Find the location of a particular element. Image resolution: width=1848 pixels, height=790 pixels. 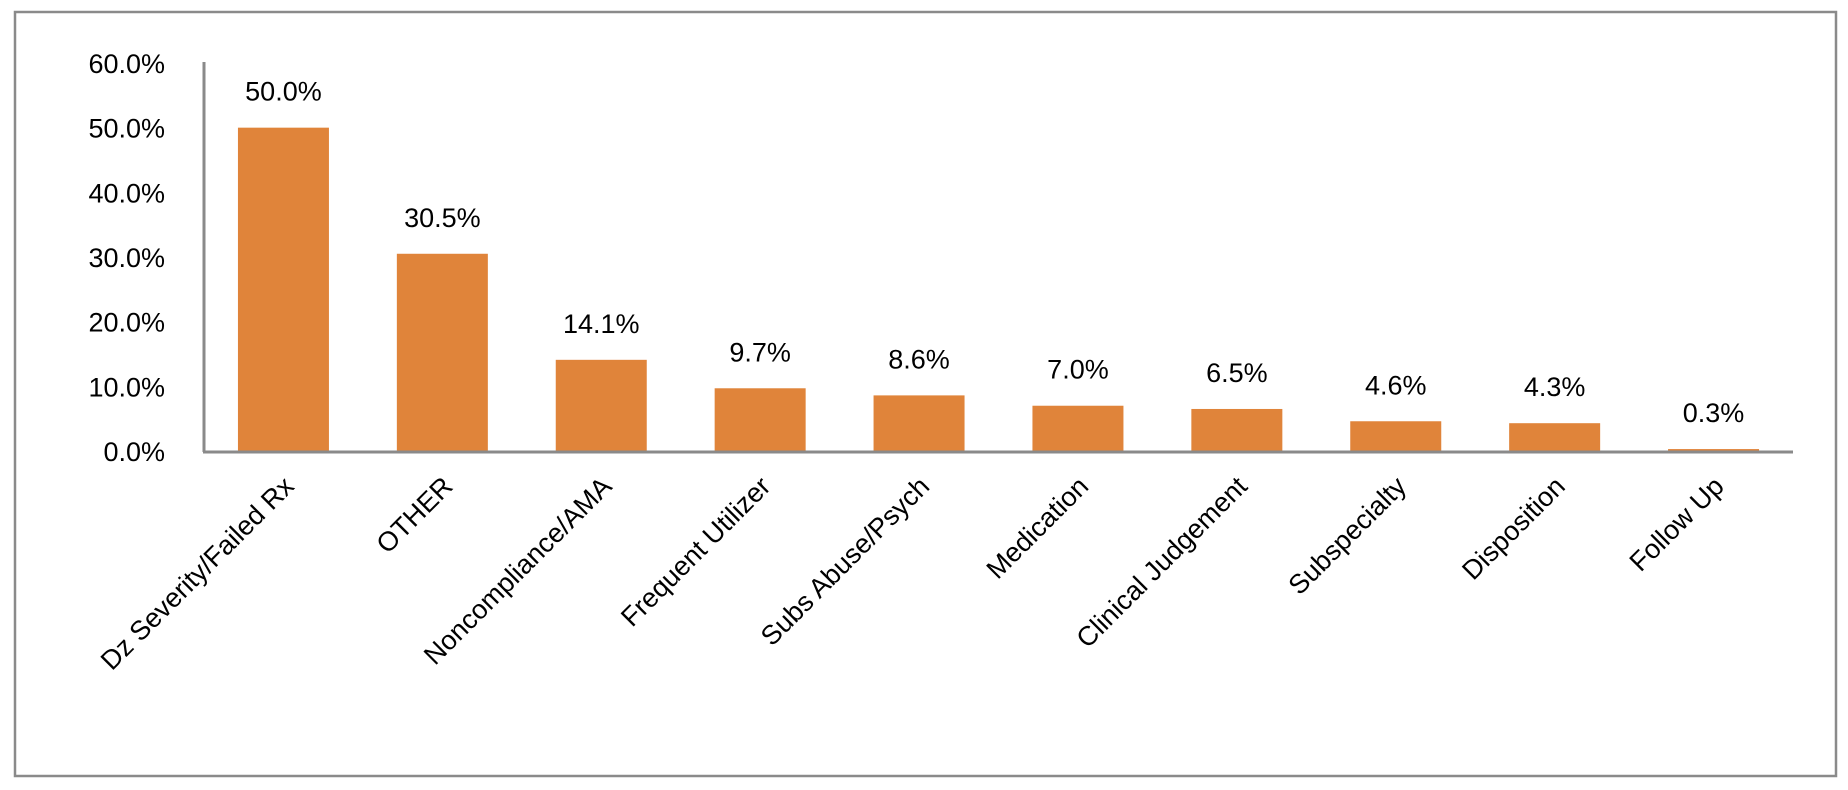

y-tick-label: 60.0% is located at coordinates (126, 64).